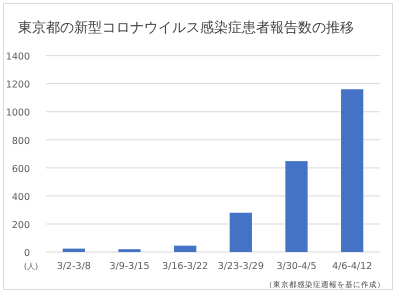  I want to click on title: 東京都の新型コロナウイルス感染症患者報告数の推移, so click(186, 28).